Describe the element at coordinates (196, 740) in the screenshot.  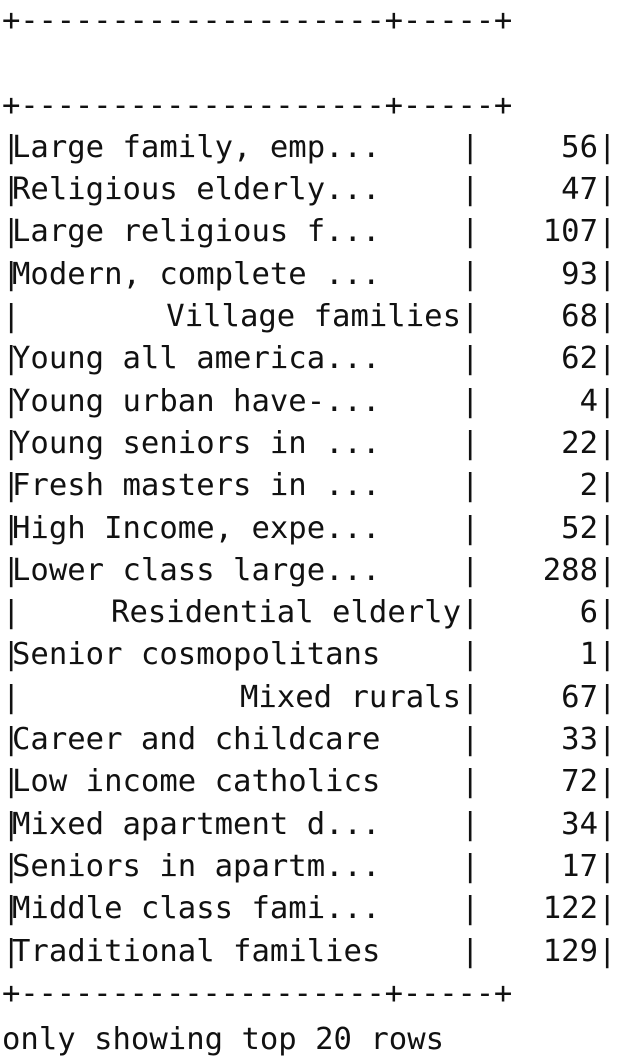
I see `cell-customer-subtype: Career and childcare` at that location.